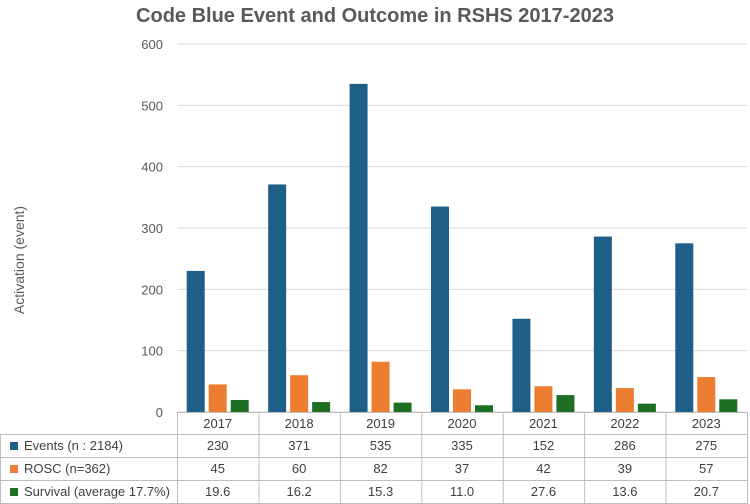  I want to click on data-label: 371, so click(299, 445).